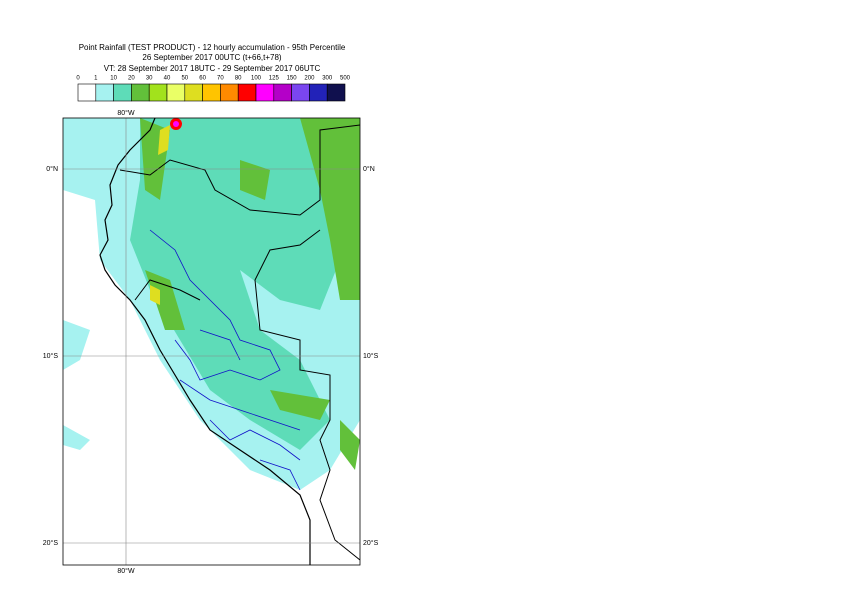 This screenshot has height=596, width=842. Describe the element at coordinates (292, 79) in the screenshot. I see `colorbar-label: 150` at that location.